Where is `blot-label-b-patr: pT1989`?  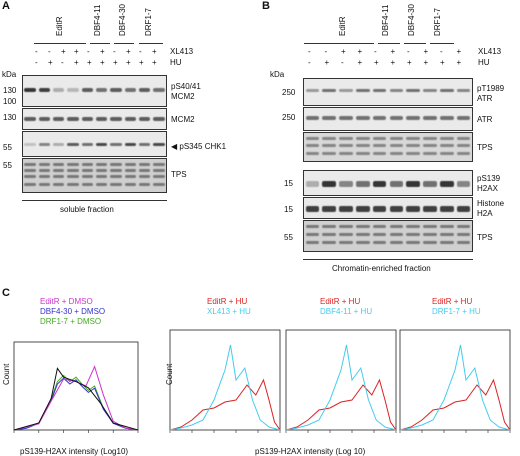
blot-label-b-patr: pT1989 is located at coordinates (491, 88).